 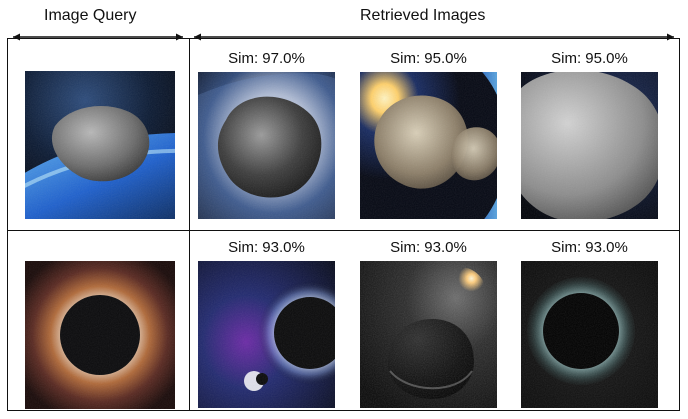 What do you see at coordinates (90, 15) in the screenshot?
I see `image-query-label: Image Query` at bounding box center [90, 15].